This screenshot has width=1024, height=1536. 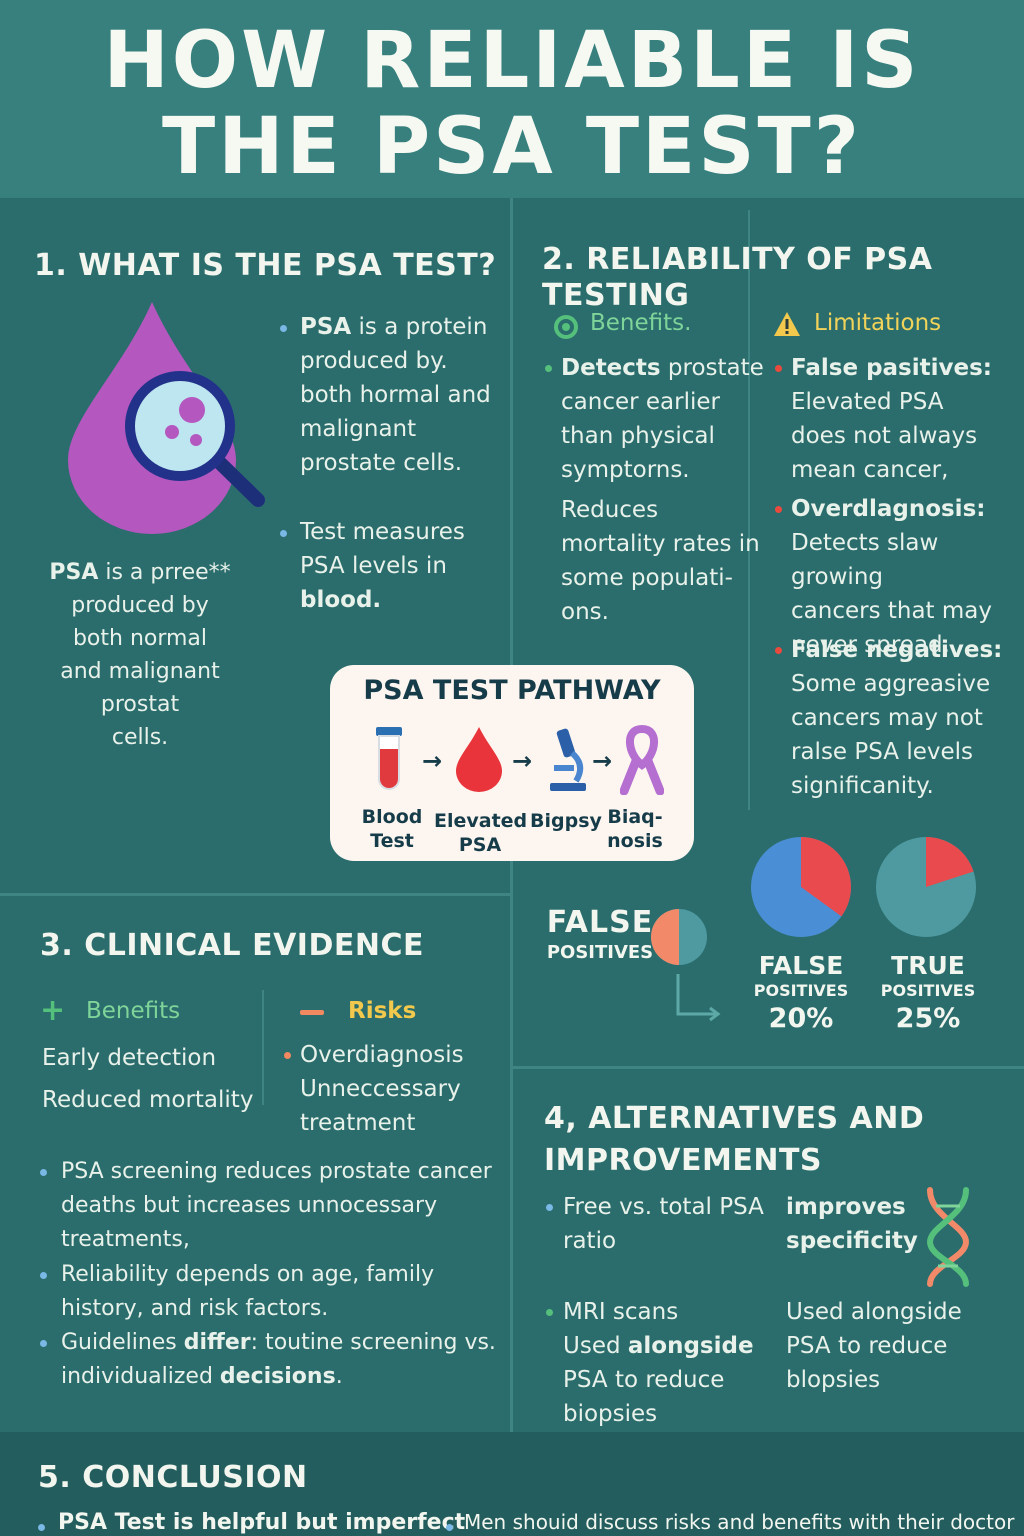 What do you see at coordinates (568, 759) in the screenshot?
I see `microscope-icon` at bounding box center [568, 759].